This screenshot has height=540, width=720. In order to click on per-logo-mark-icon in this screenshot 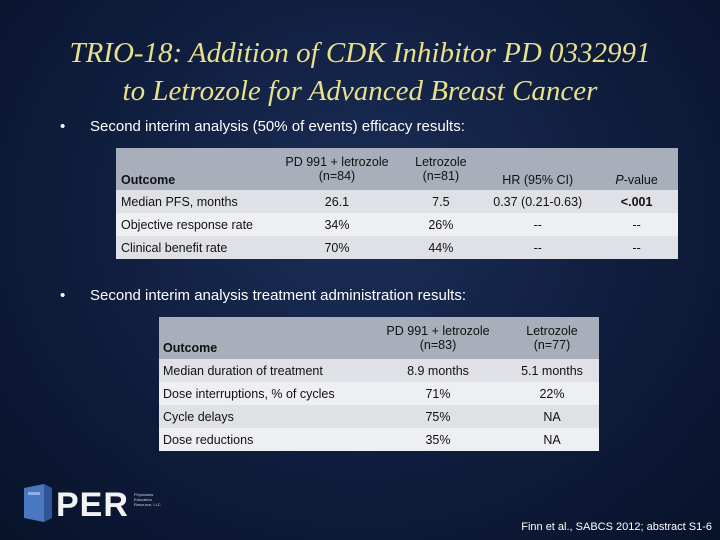, I will do `click(38, 503)`.